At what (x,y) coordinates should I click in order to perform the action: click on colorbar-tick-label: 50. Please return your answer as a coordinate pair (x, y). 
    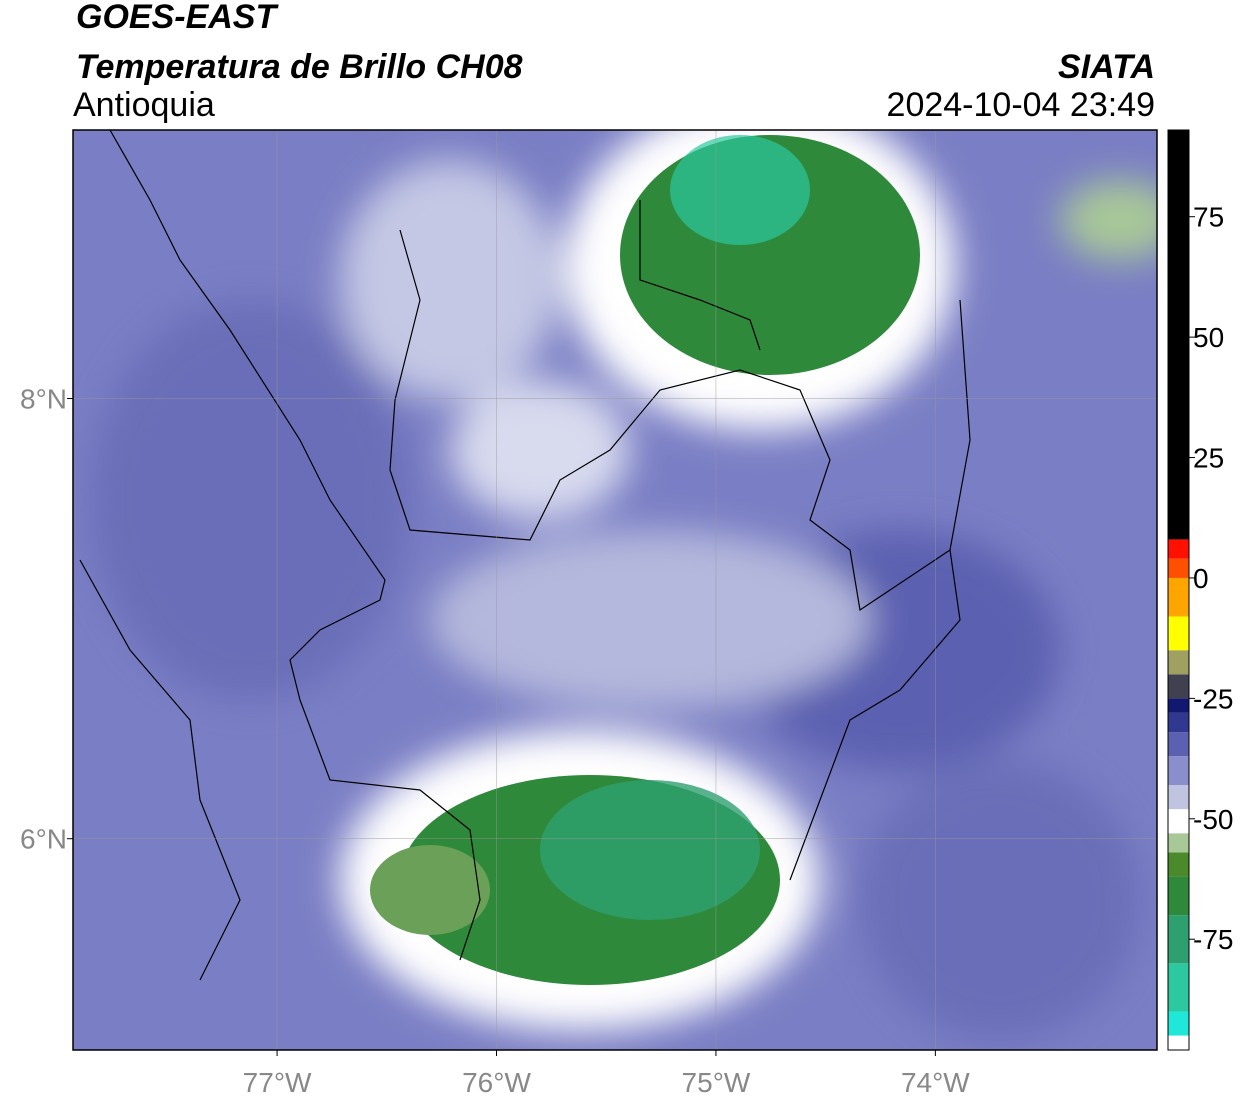
    Looking at the image, I should click on (1208, 337).